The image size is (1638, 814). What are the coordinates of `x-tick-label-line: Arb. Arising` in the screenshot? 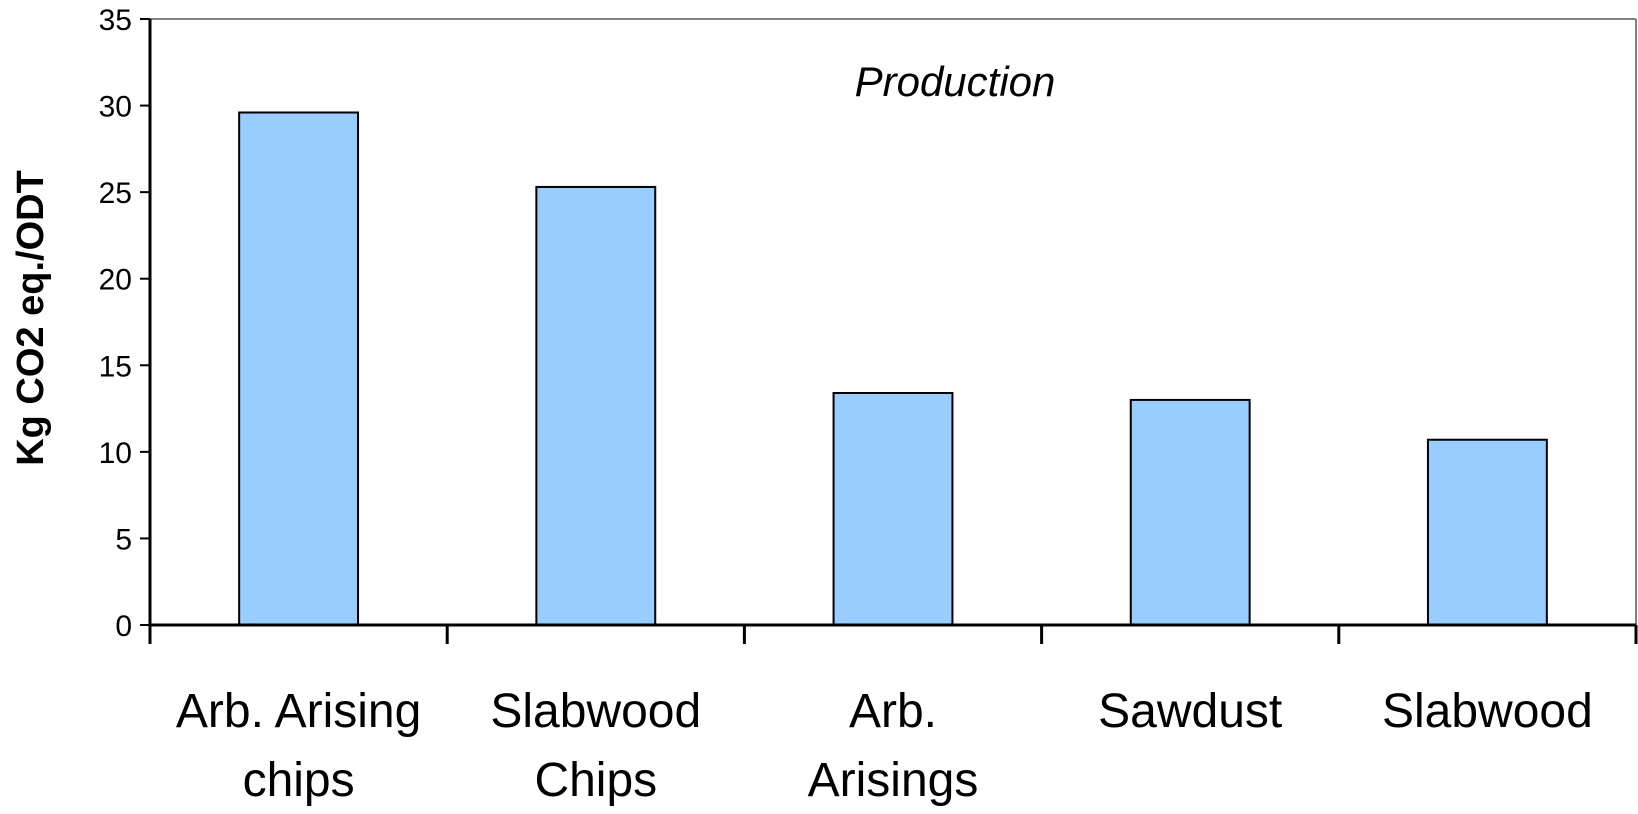 It's located at (298, 711).